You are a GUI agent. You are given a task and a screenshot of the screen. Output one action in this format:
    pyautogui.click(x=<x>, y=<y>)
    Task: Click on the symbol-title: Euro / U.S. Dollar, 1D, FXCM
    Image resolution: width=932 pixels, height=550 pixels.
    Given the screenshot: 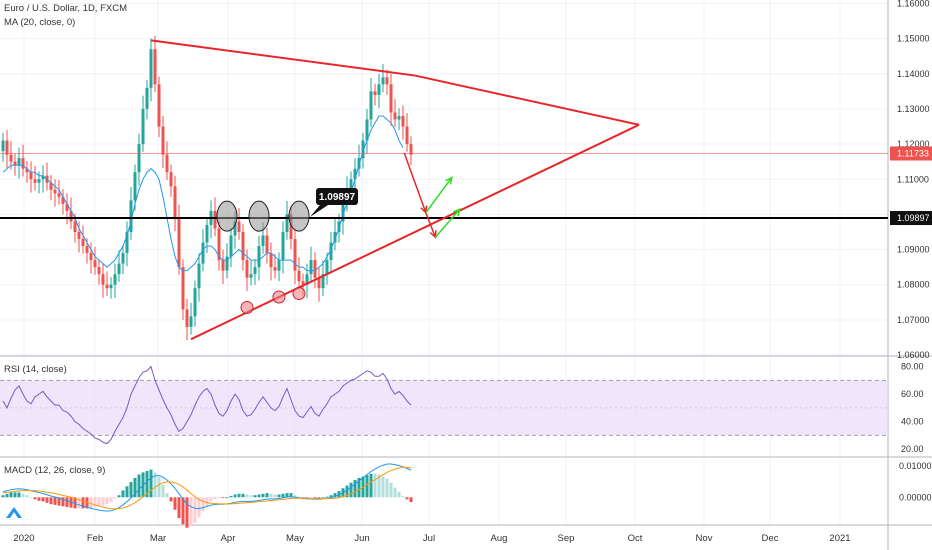 What is the action you would take?
    pyautogui.click(x=66, y=8)
    